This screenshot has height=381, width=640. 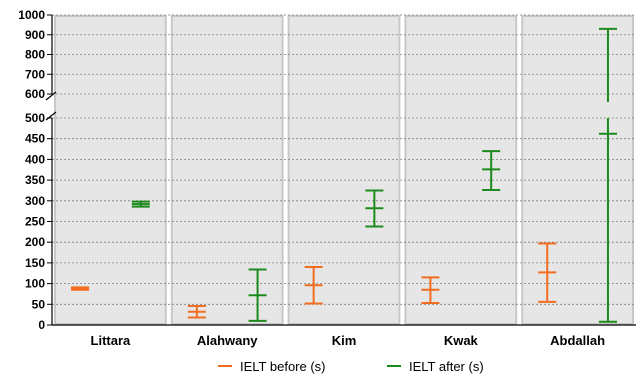 I want to click on errorbar-after-kim, so click(x=374, y=208).